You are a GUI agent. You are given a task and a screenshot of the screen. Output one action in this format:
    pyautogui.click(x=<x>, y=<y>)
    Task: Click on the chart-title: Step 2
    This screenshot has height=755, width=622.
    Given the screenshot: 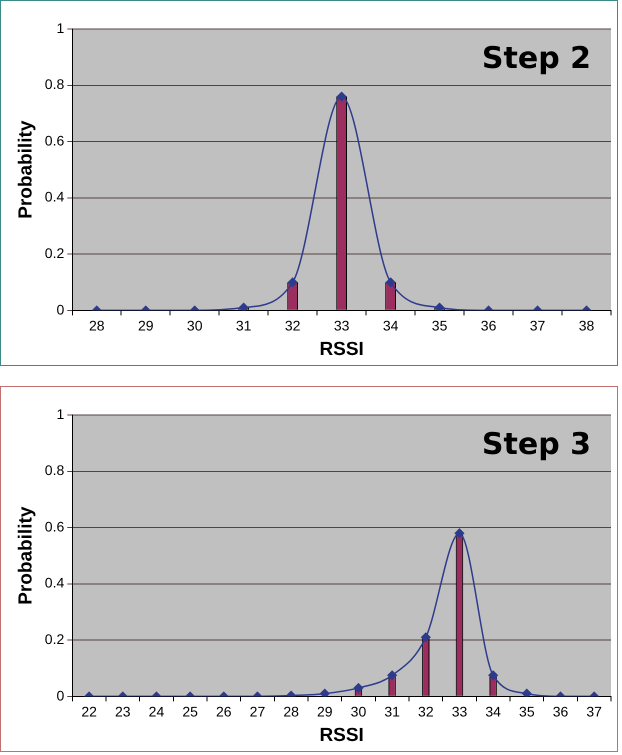 What is the action you would take?
    pyautogui.click(x=536, y=58)
    